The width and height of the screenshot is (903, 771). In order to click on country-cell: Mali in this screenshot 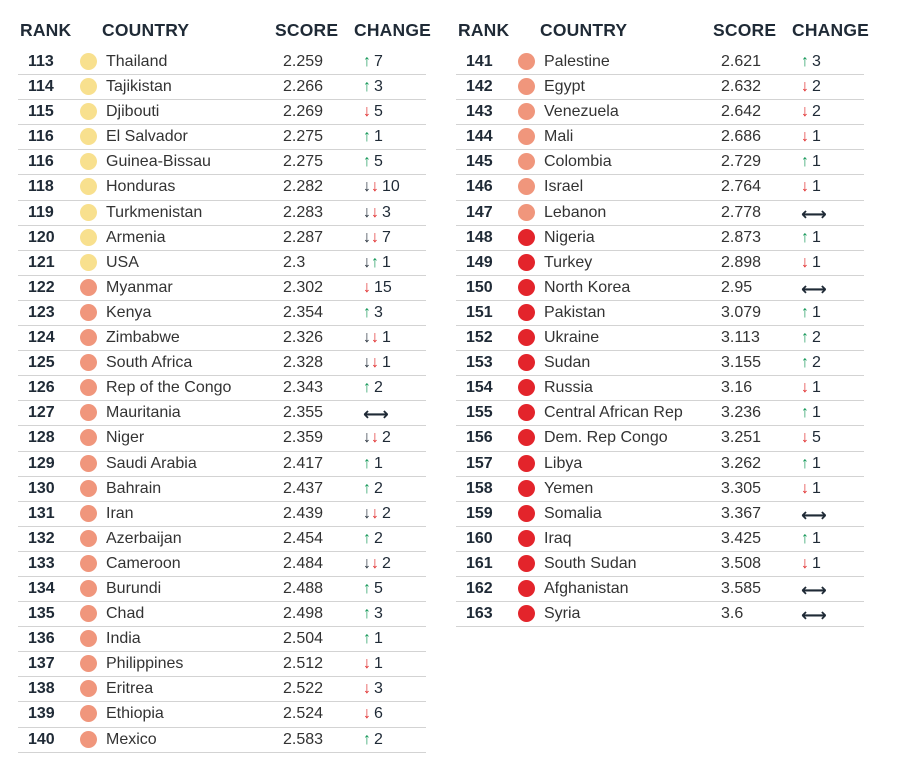, I will do `click(559, 137)`.